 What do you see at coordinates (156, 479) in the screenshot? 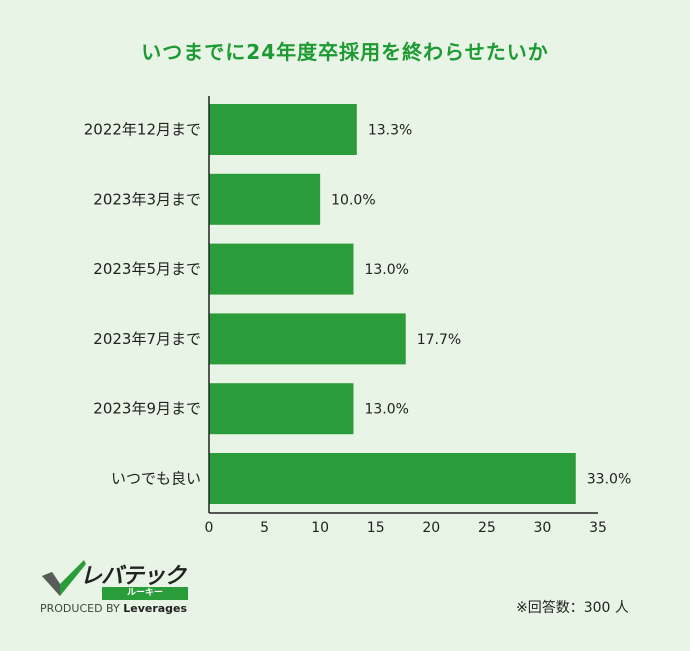
I see `category-label: いつでも良い` at bounding box center [156, 479].